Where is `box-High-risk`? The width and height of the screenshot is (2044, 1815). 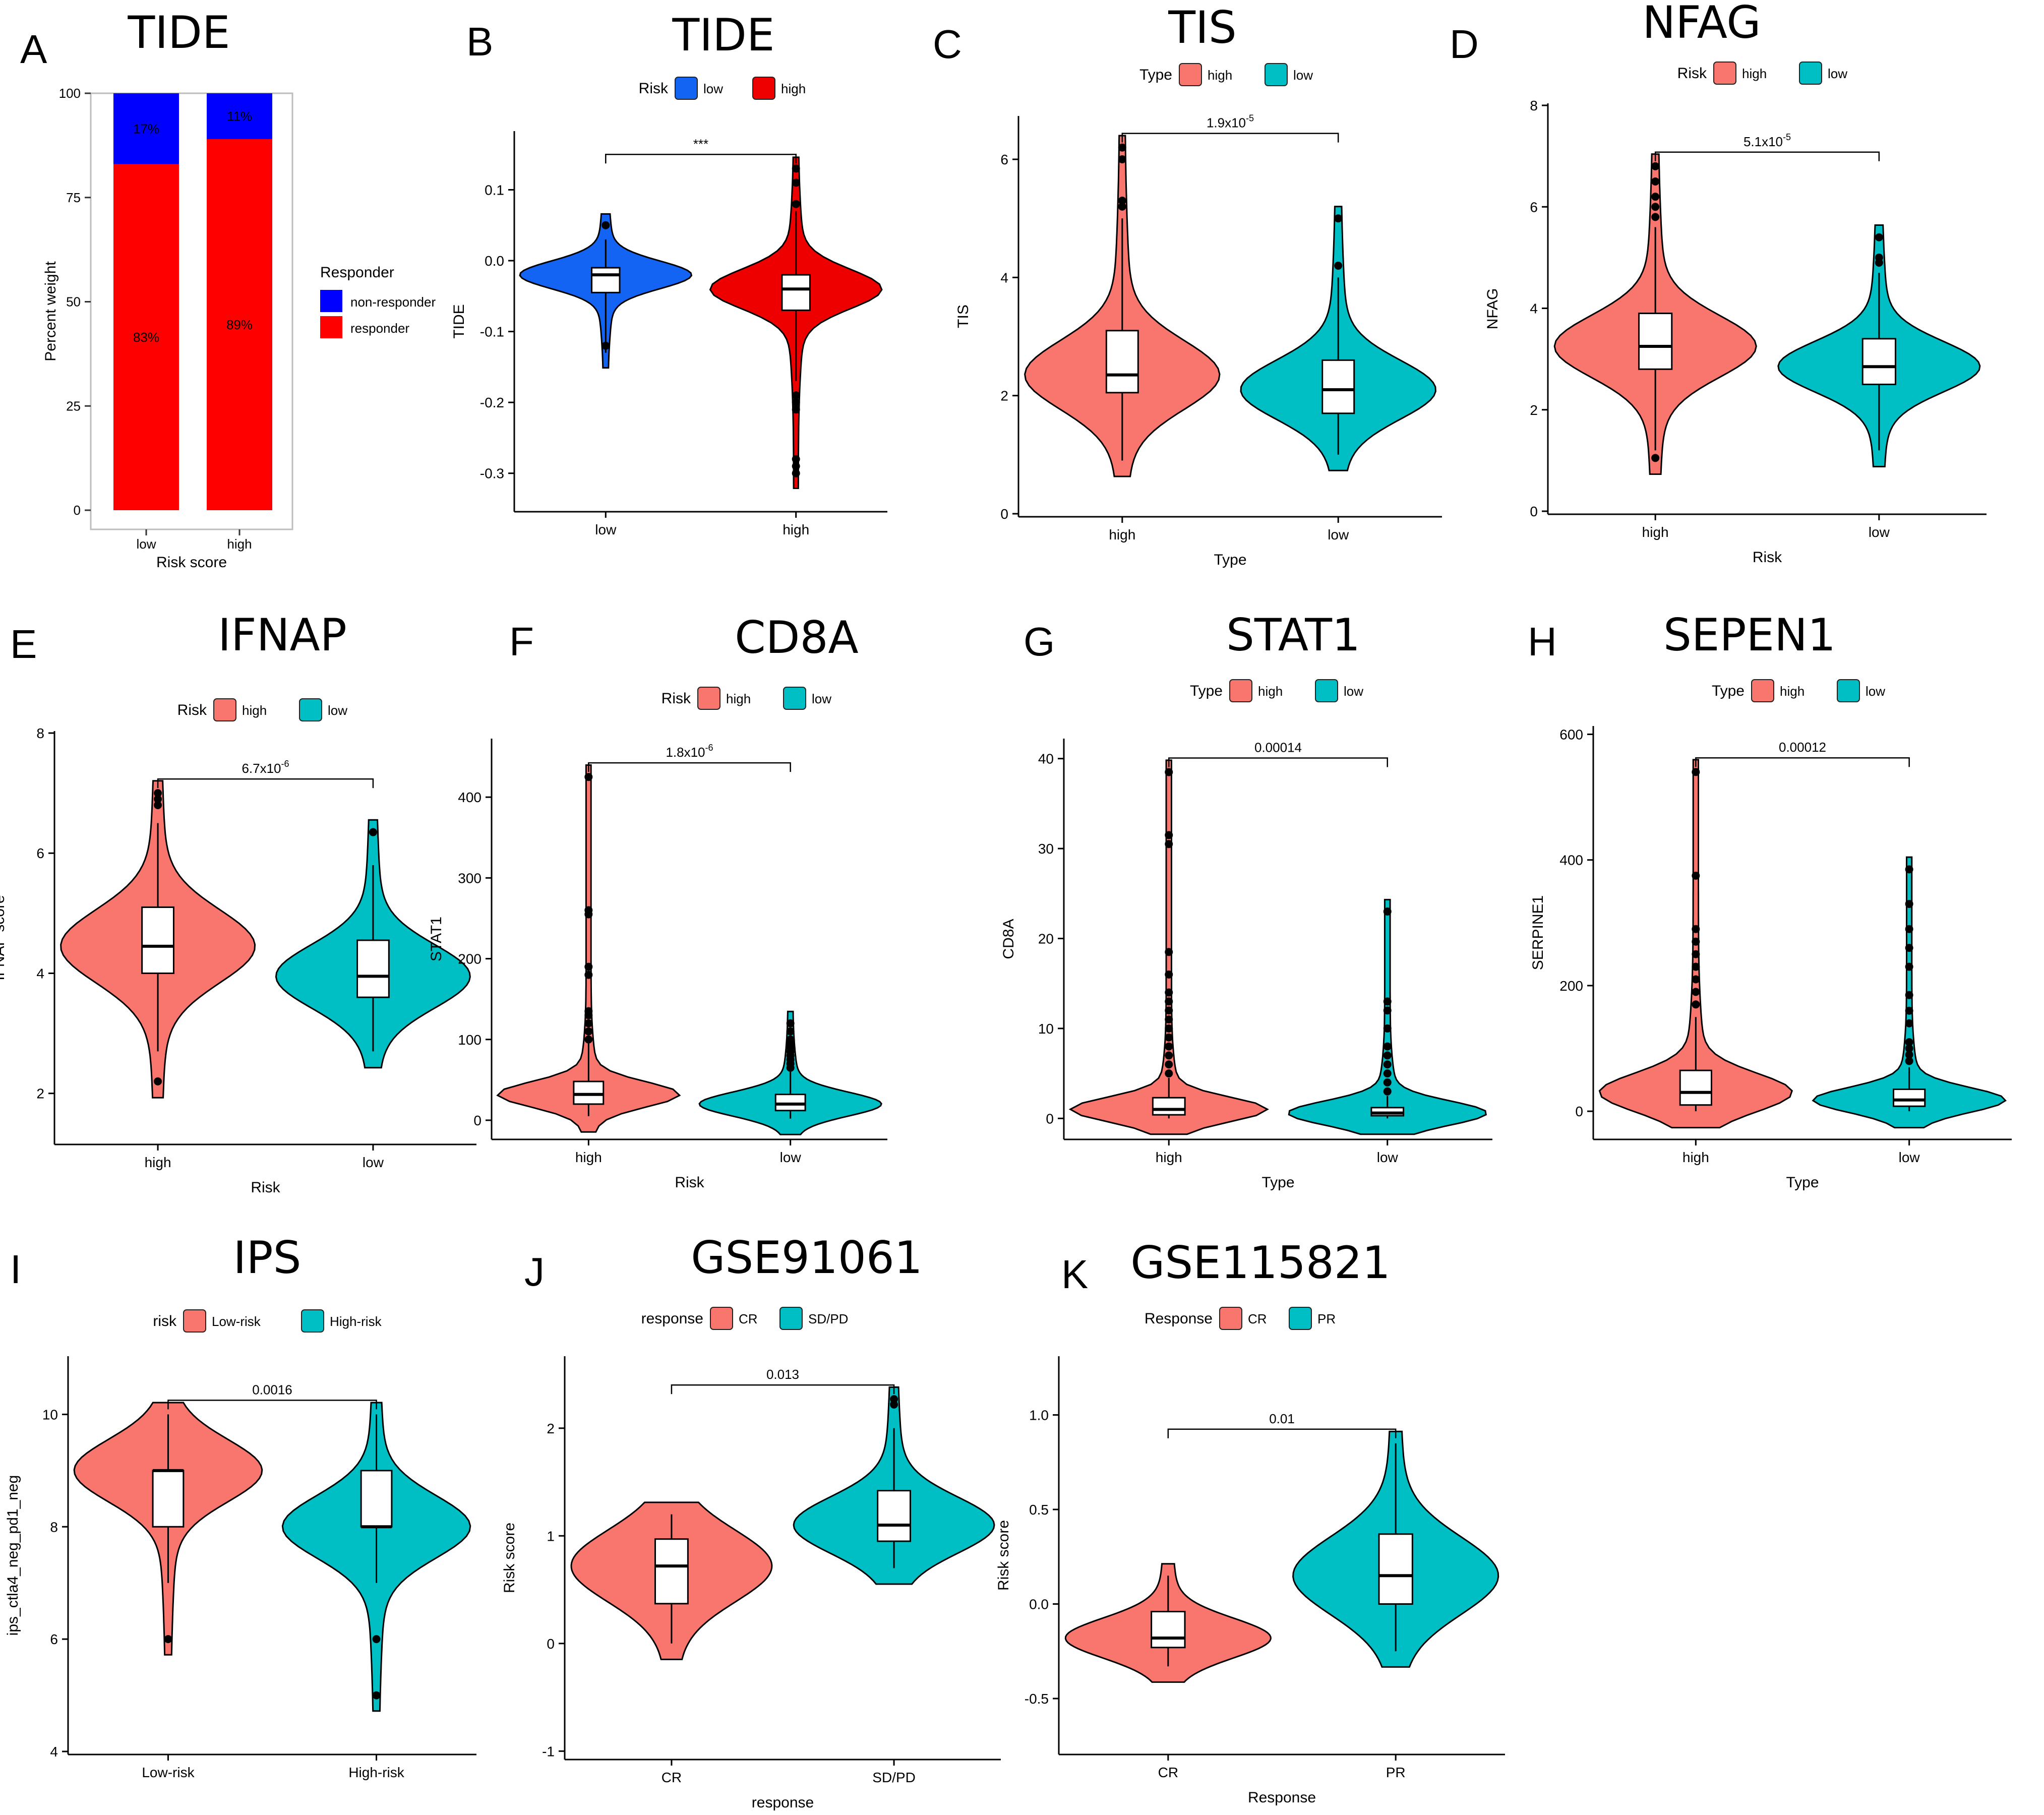
box-High-risk is located at coordinates (376, 1499).